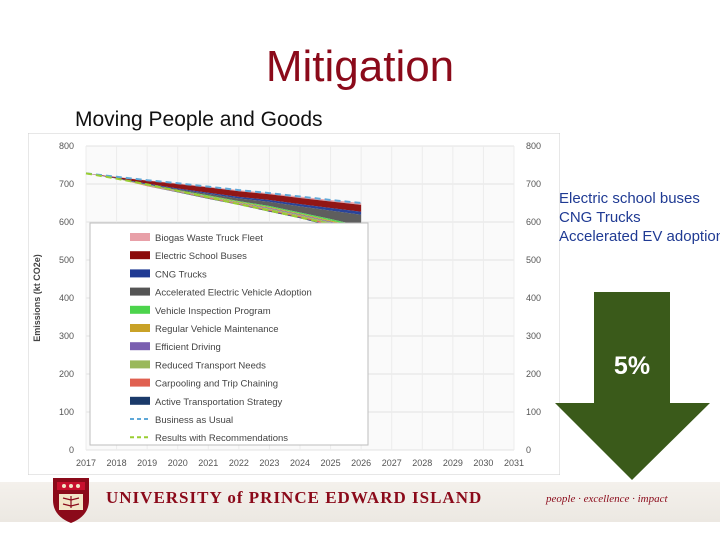 The image size is (720, 540). I want to click on results-with-recommendations-line, so click(223, 202).